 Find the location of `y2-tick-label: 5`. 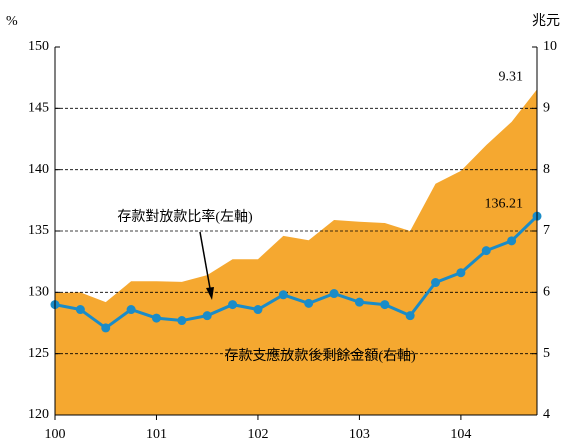

y2-tick-label: 5 is located at coordinates (546, 353).